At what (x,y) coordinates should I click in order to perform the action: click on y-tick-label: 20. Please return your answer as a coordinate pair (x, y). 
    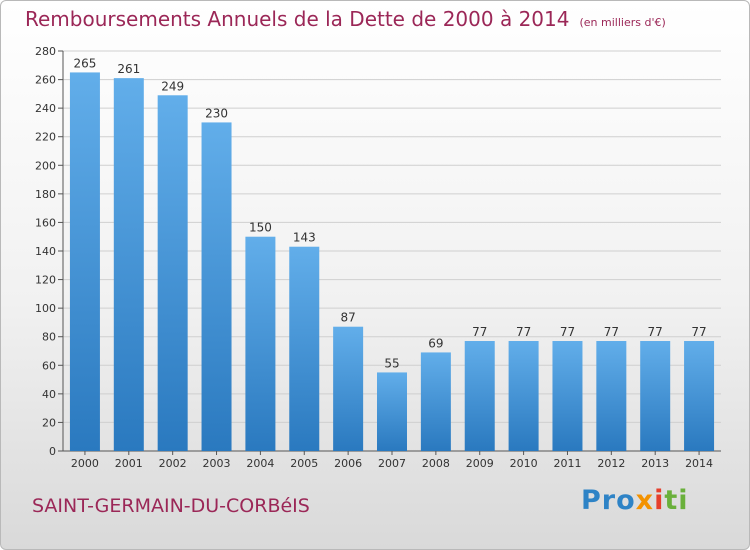
    Looking at the image, I should click on (49, 422).